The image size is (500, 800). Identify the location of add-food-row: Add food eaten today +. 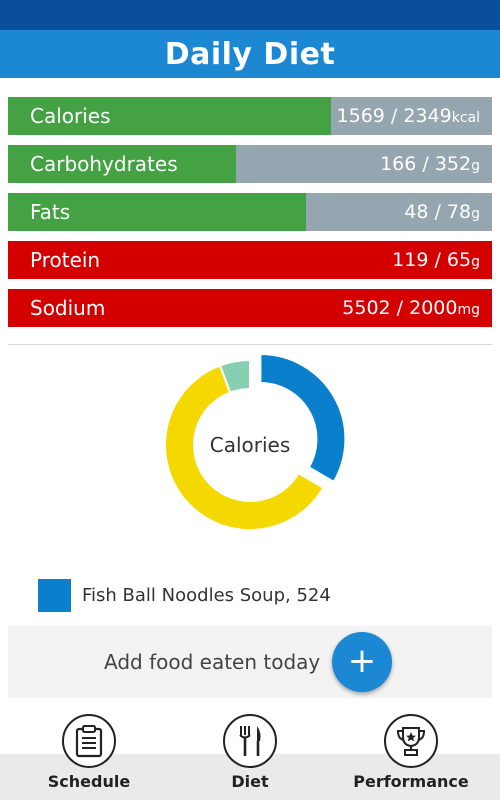
(250, 662).